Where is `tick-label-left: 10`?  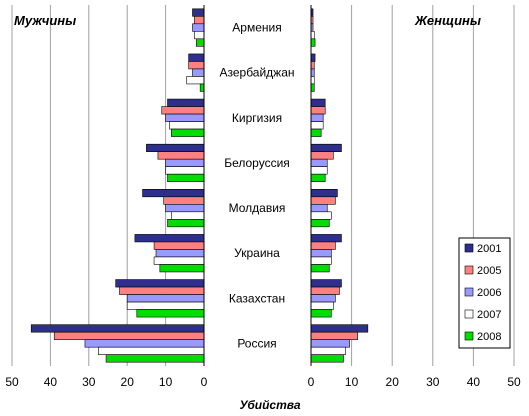 tick-label-left: 10 is located at coordinates (166, 382).